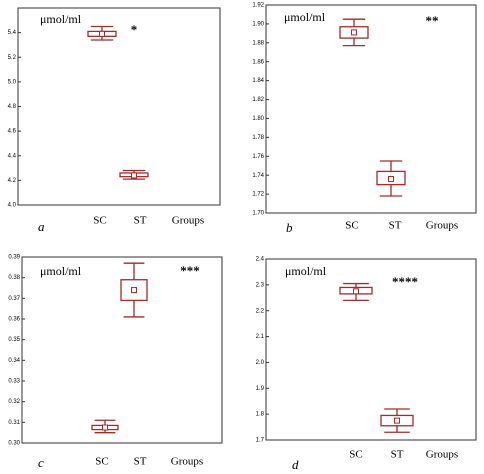  What do you see at coordinates (258, 100) in the screenshot?
I see `y-tick-label: 1.82` at bounding box center [258, 100].